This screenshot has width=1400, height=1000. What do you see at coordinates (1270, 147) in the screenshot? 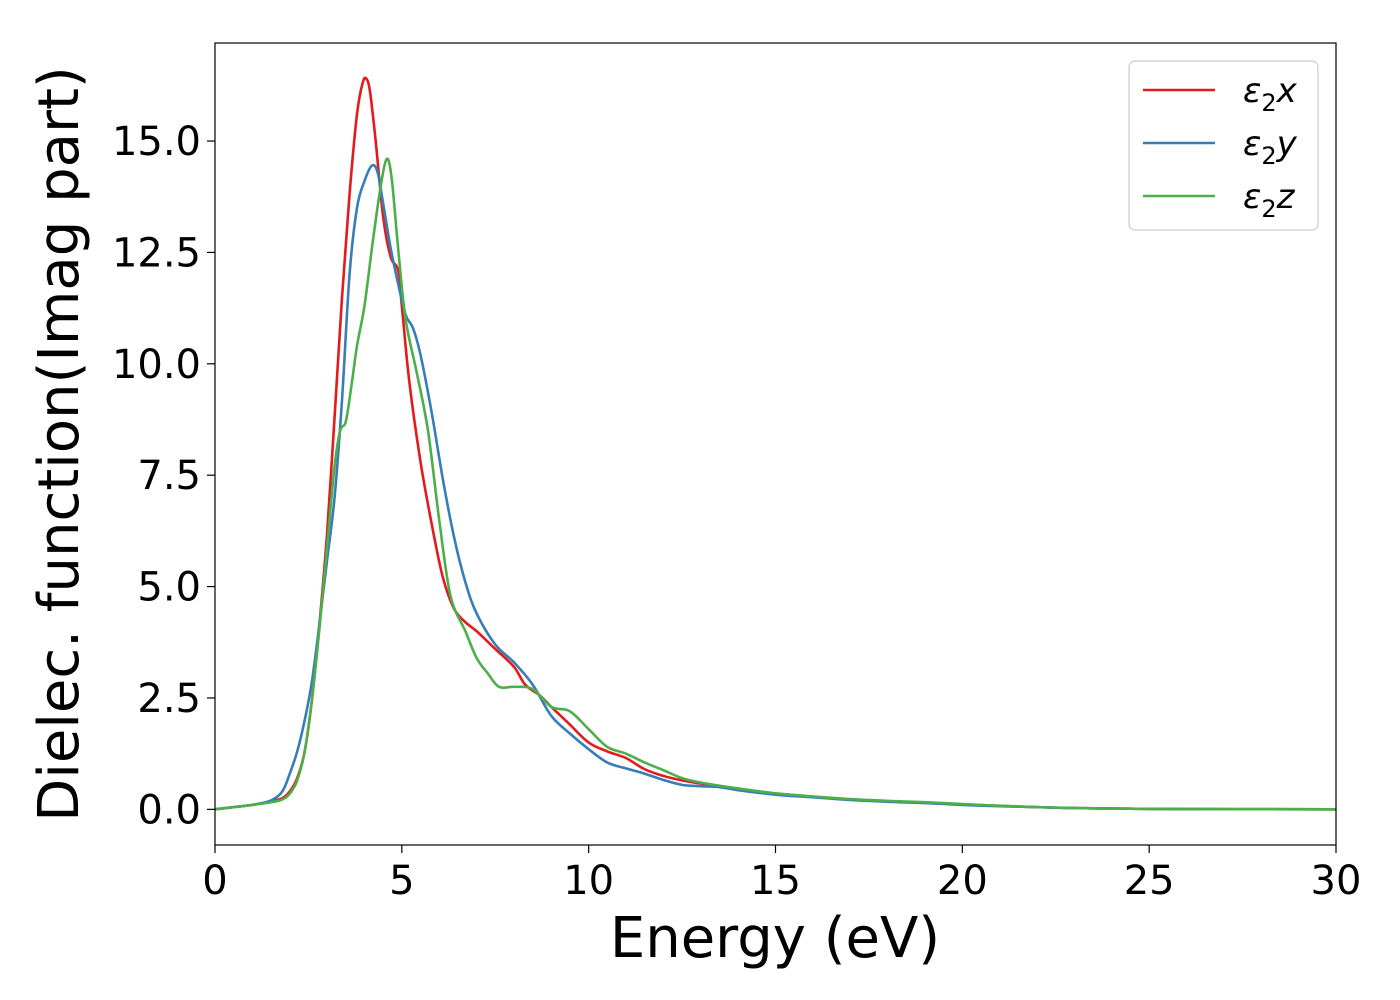
I see `legend-label-y: ε2y` at bounding box center [1270, 147].